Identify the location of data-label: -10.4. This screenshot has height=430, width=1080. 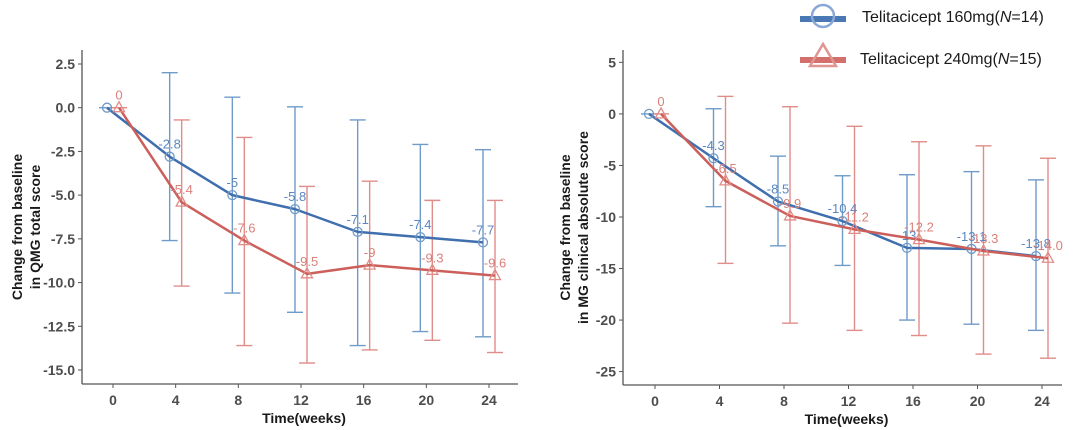
(843, 208).